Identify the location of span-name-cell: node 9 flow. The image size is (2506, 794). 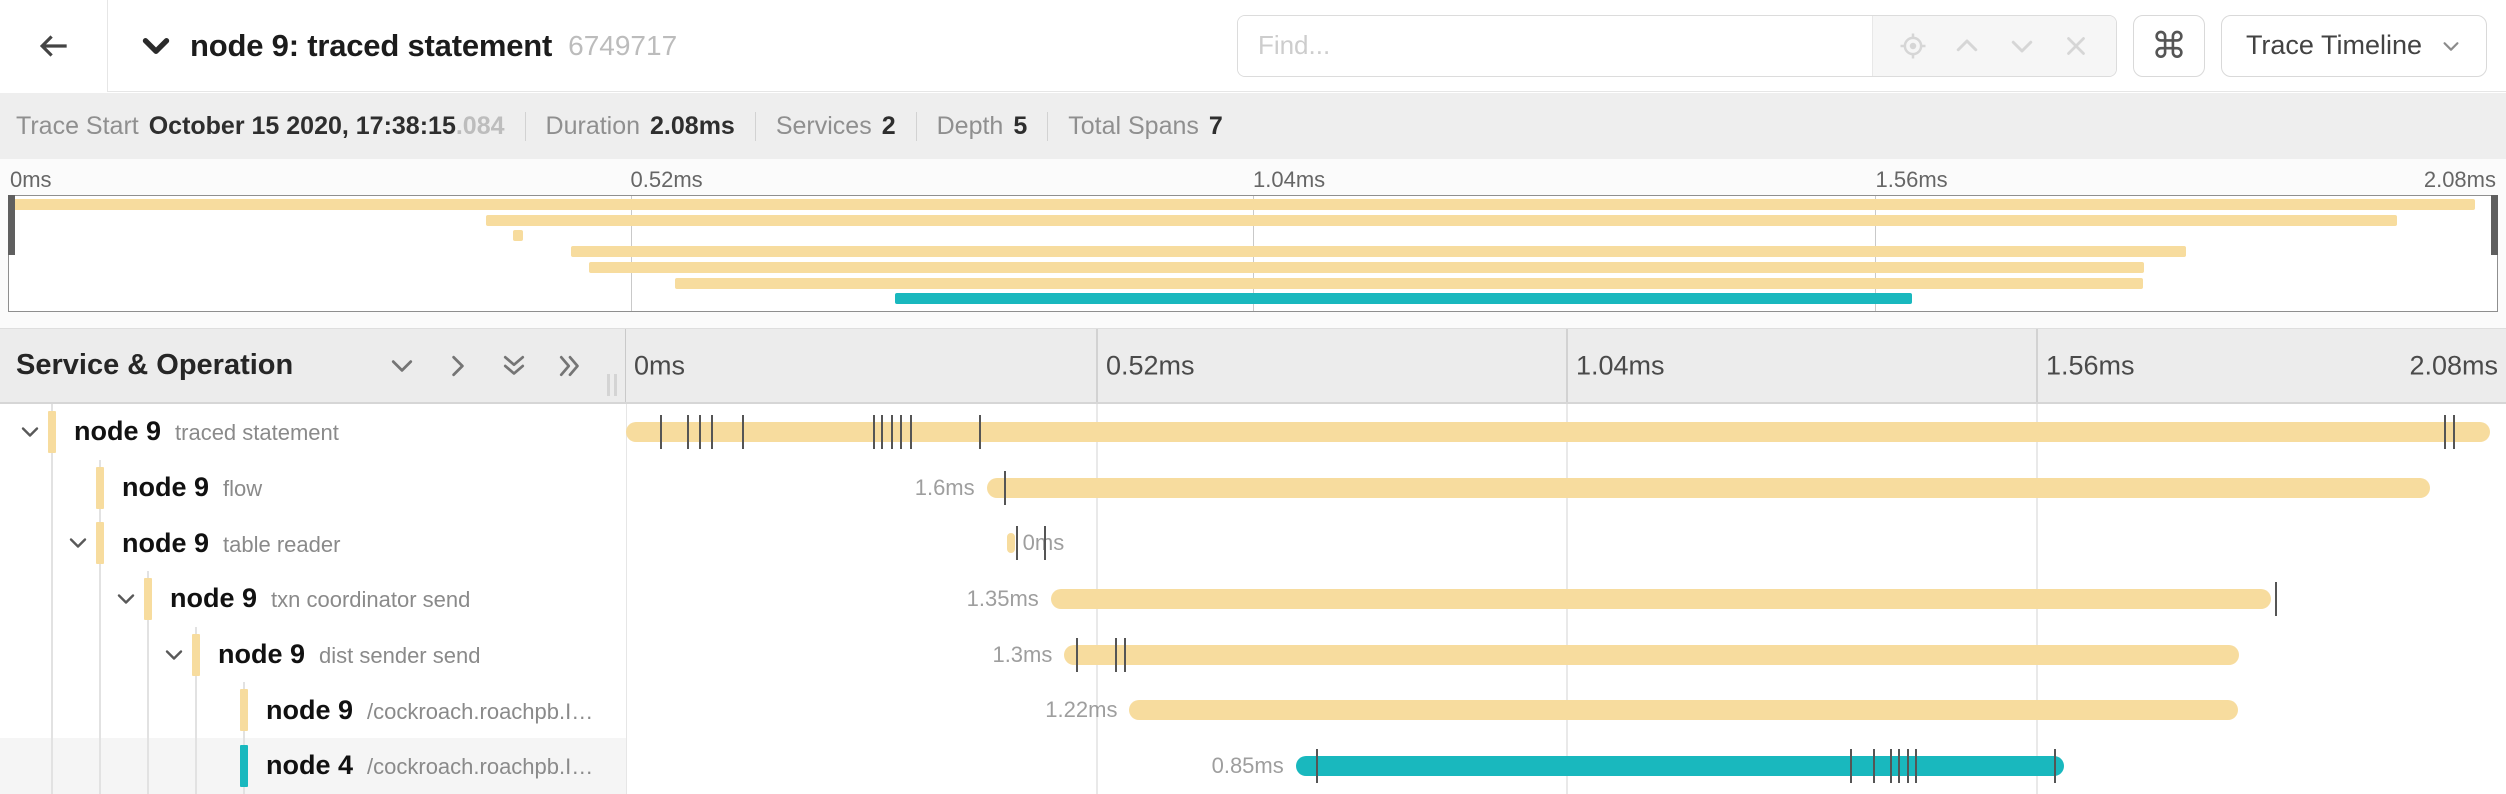
(313, 487).